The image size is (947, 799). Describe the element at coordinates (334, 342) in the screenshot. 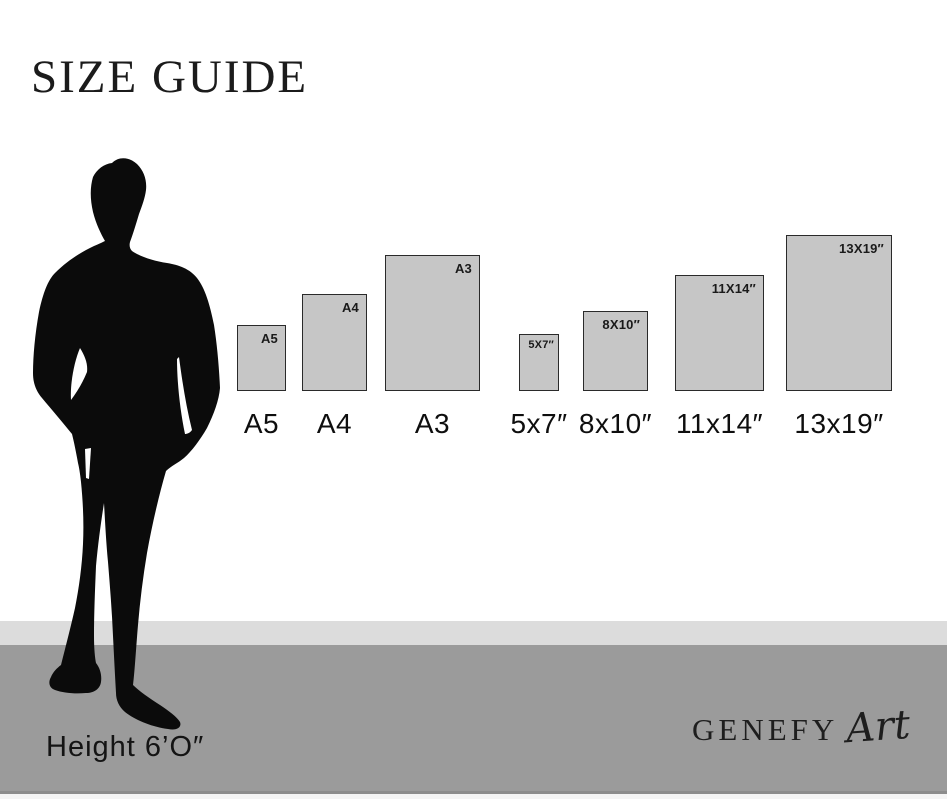

I see `size-box: A4` at that location.